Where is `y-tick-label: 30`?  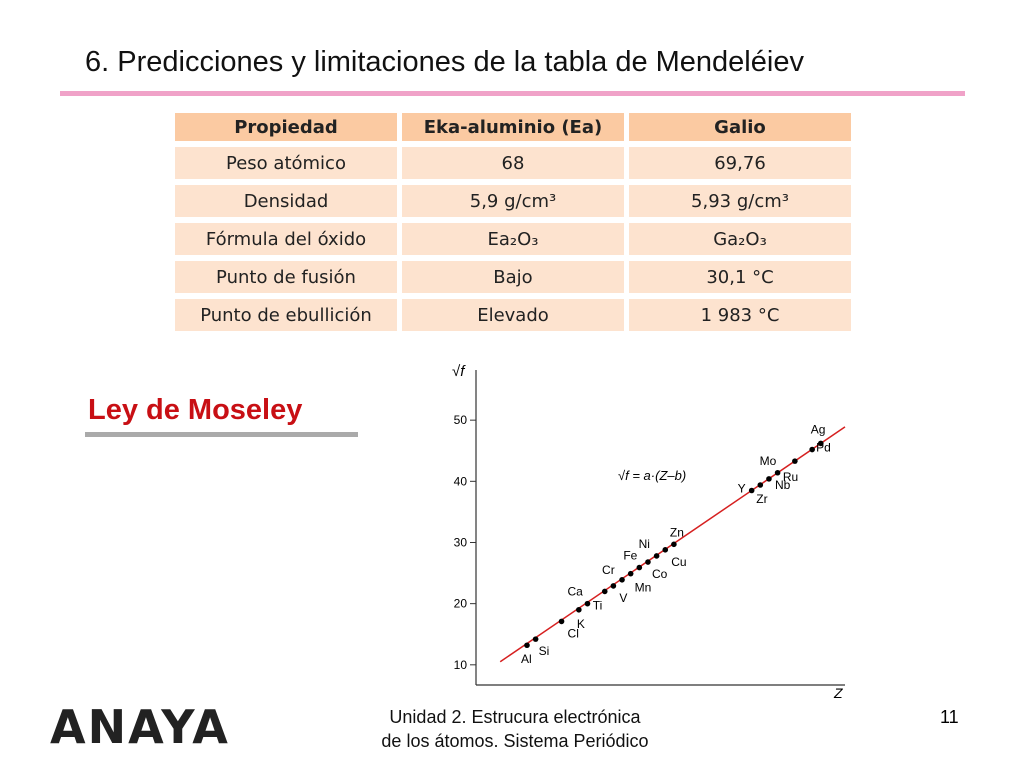 y-tick-label: 30 is located at coordinates (461, 542).